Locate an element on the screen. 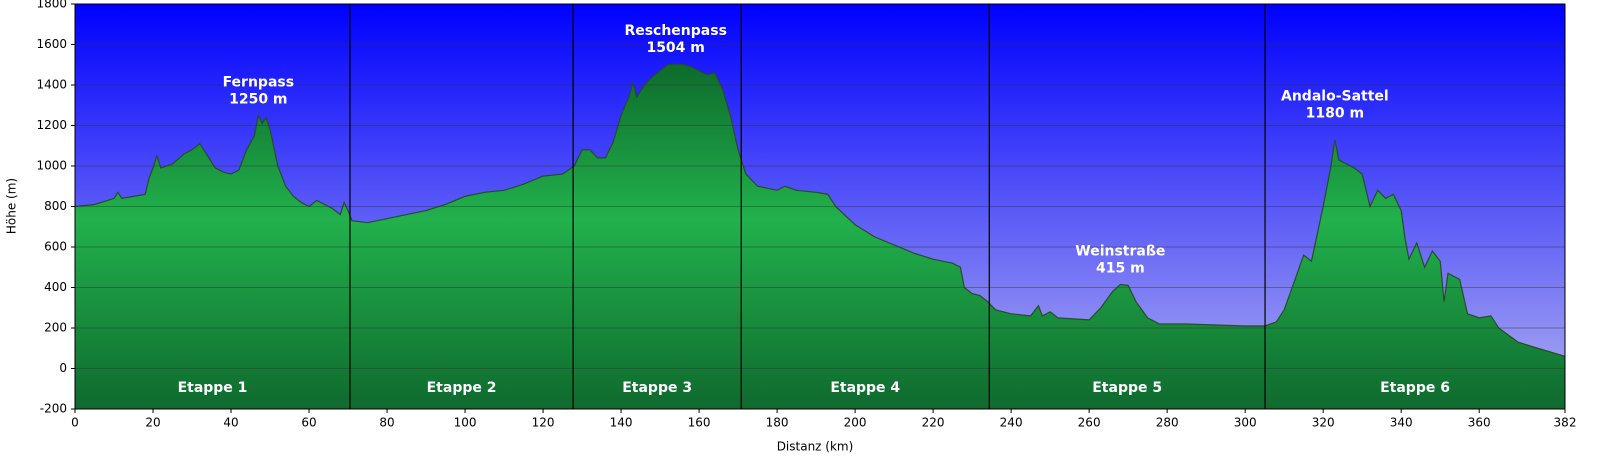 The height and width of the screenshot is (467, 1607). x-tick-label: 200 is located at coordinates (855, 423).